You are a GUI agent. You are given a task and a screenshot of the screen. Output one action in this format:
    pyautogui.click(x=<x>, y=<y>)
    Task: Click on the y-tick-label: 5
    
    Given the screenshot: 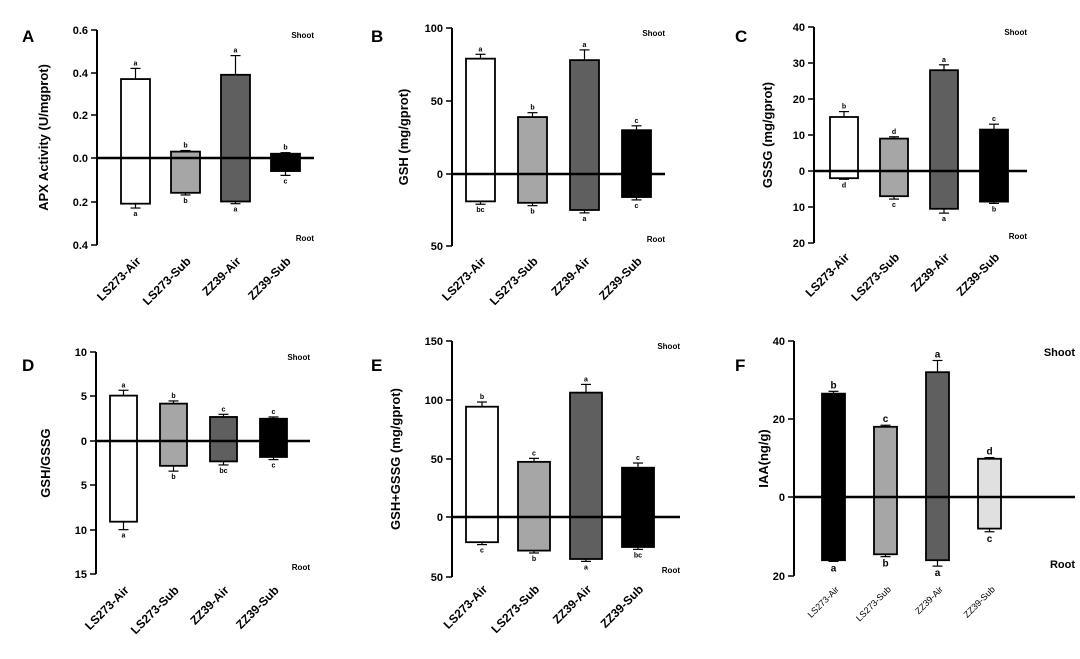 What is the action you would take?
    pyautogui.click(x=84, y=486)
    